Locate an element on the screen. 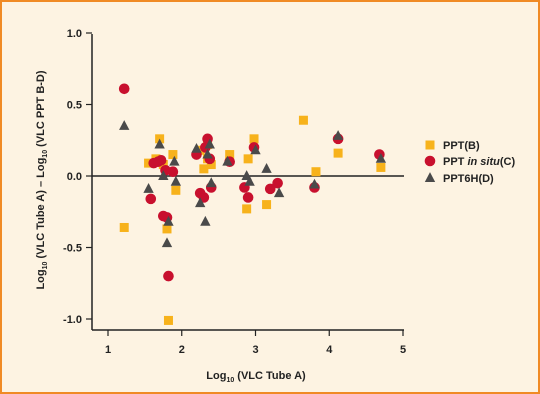 Image resolution: width=540 pixels, height=394 pixels. x-axis-title-subscript: 10 is located at coordinates (230, 380).